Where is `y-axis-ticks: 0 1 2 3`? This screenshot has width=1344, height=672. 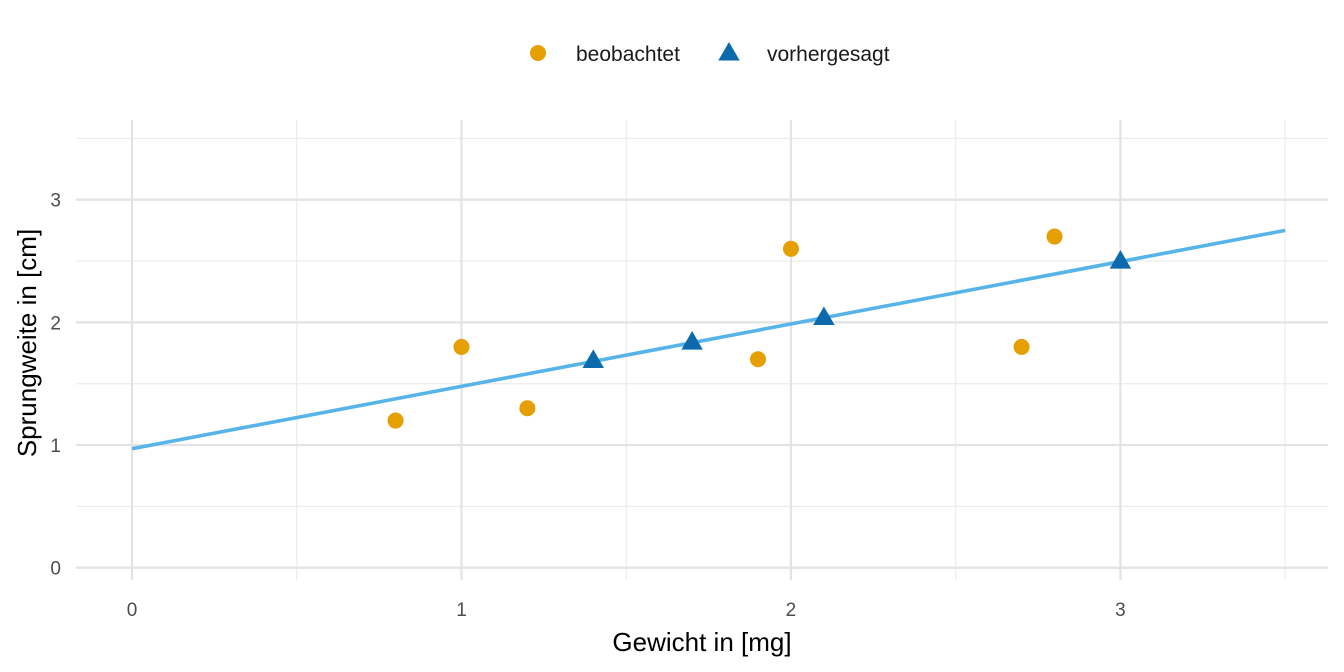
y-axis-ticks: 0 1 2 3 is located at coordinates (55, 385).